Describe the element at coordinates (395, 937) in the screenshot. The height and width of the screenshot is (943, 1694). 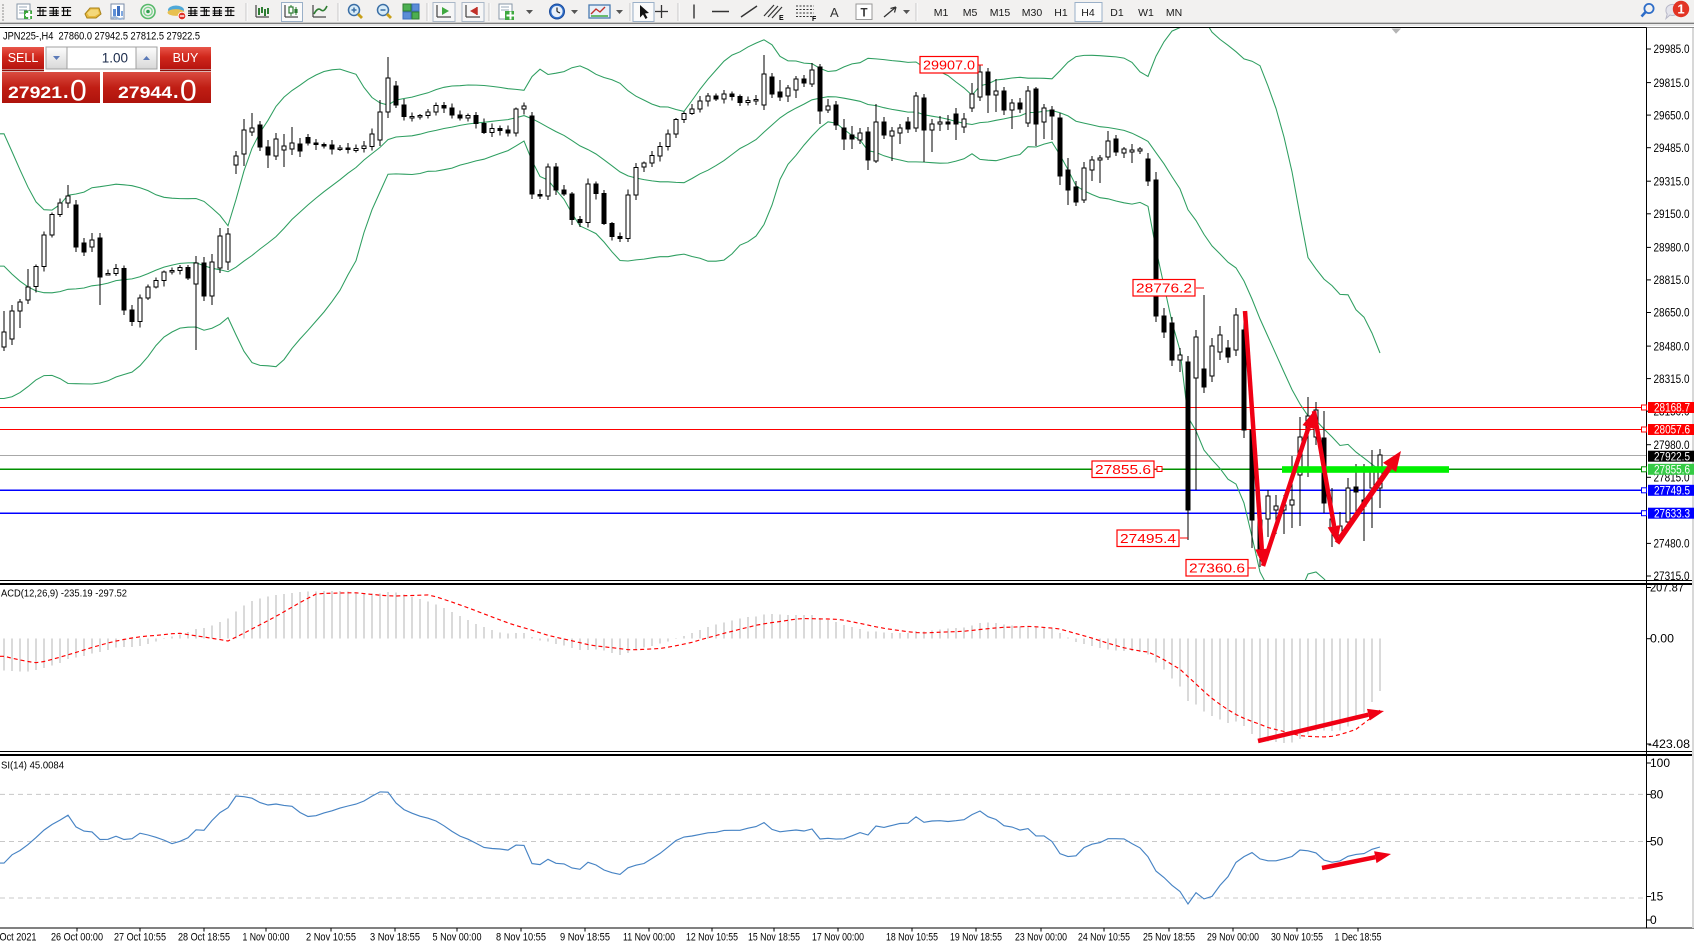
I see `svg-text: 3 Nov 18:55` at that location.